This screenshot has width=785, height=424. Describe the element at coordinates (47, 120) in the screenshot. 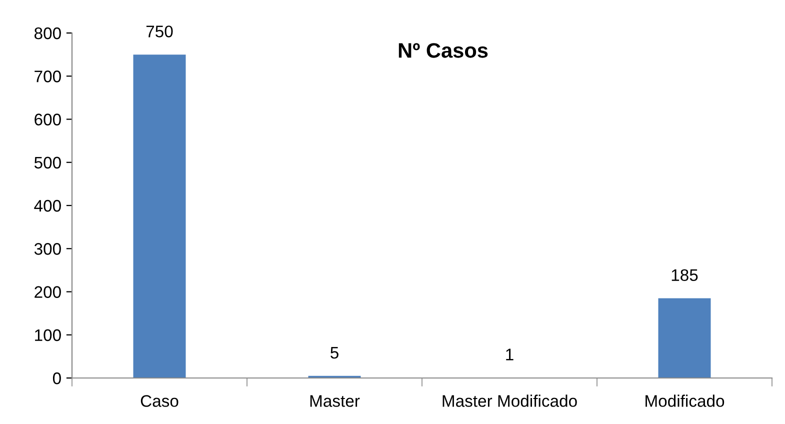

I see `y-tick-label: 600` at that location.